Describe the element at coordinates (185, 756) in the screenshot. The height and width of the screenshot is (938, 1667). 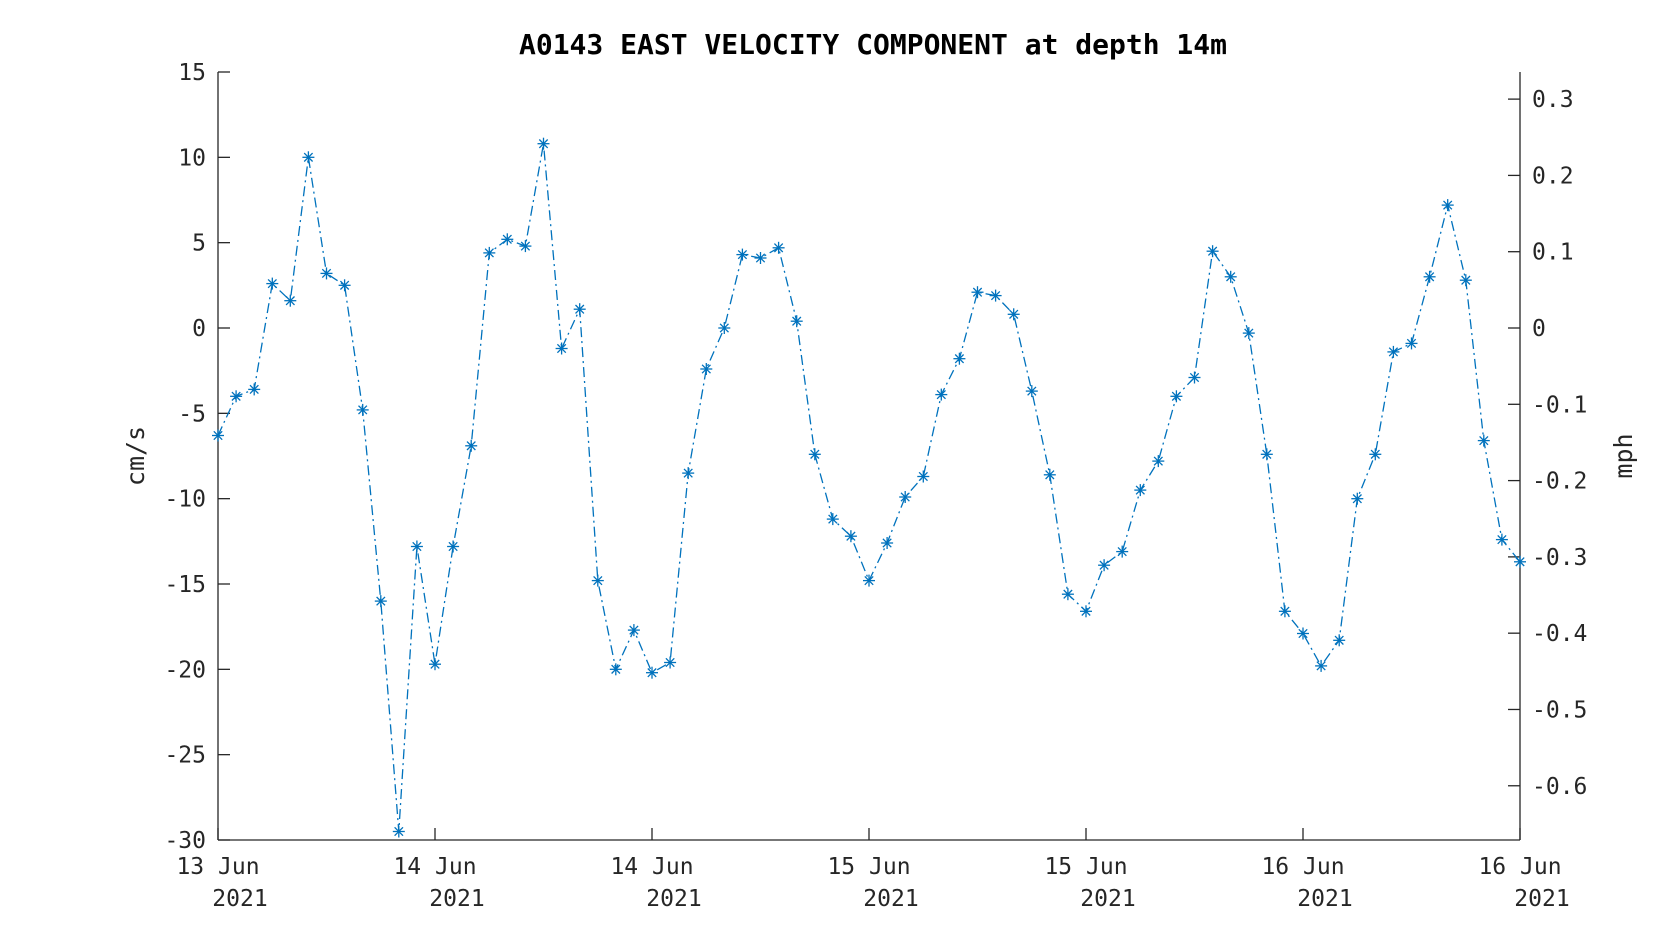
I see `y-tick-label-left: -25` at that location.